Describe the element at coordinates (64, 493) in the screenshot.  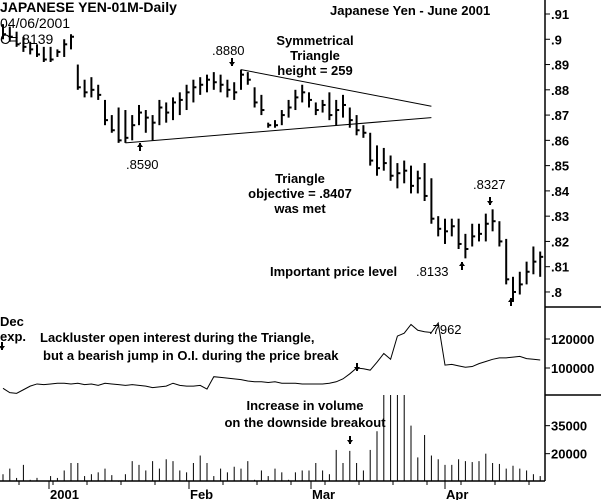
I see `date-tick-label: 2001` at that location.